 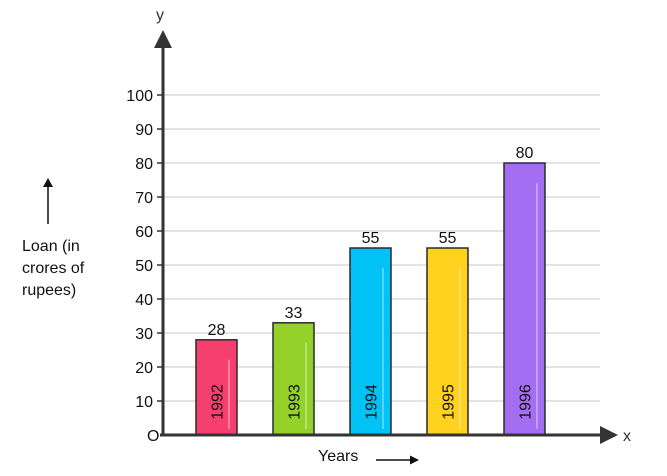 What do you see at coordinates (338, 456) in the screenshot?
I see `x-axis-title: Years` at bounding box center [338, 456].